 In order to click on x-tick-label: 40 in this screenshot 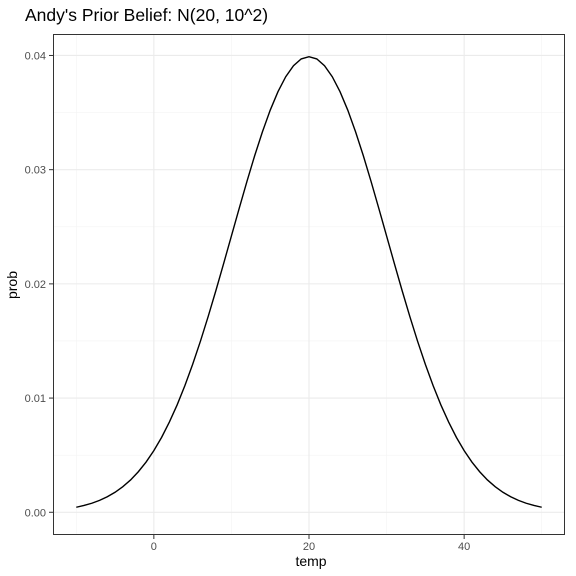, I will do `click(464, 547)`.